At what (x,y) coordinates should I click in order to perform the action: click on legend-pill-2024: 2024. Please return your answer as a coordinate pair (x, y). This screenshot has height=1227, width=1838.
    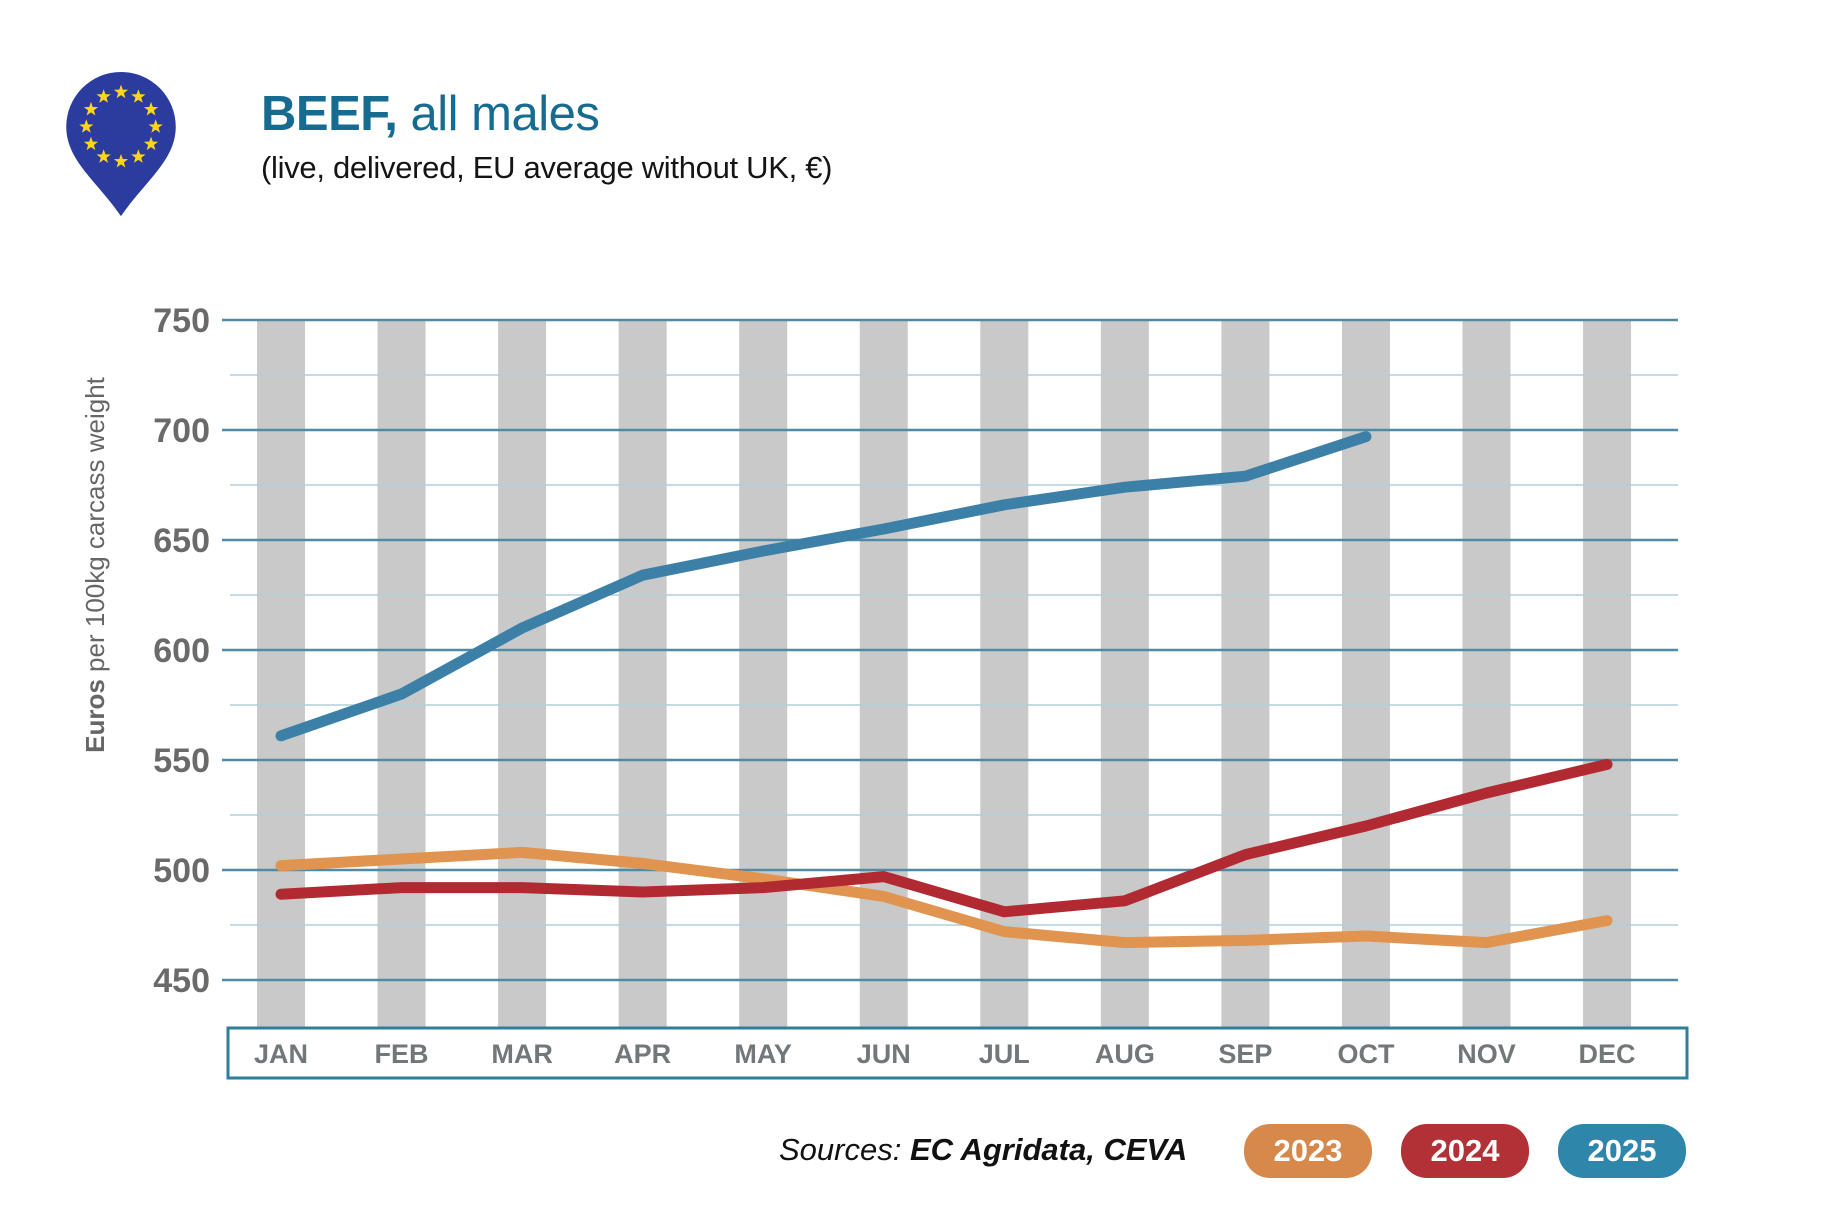
    Looking at the image, I should click on (1465, 1151).